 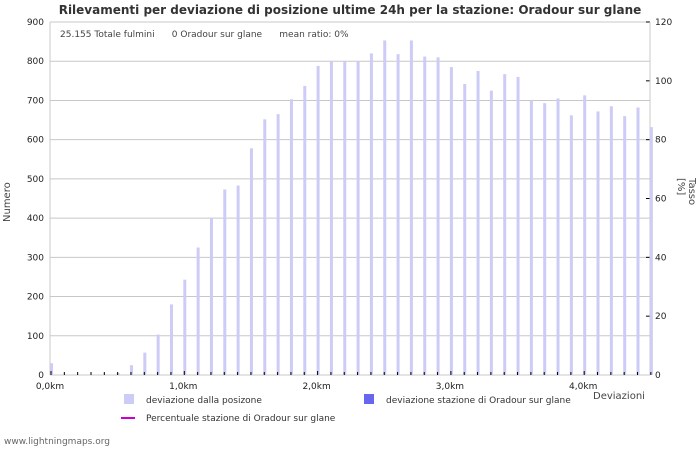 What do you see at coordinates (57, 442) in the screenshot?
I see `footer-link: www.lightningmaps.org` at bounding box center [57, 442].